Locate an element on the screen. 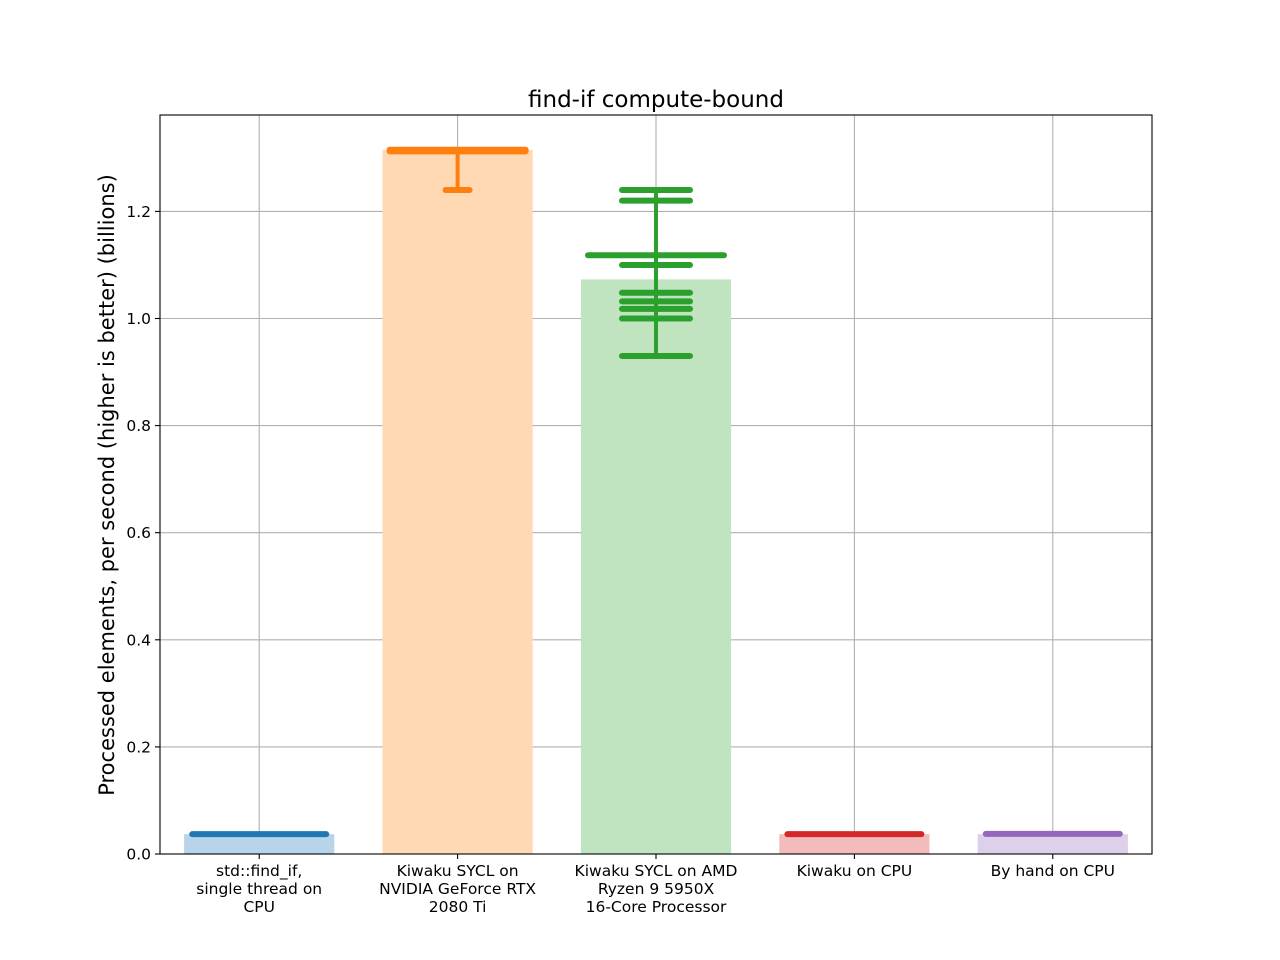  x-tick-label-line: 16-Core Processor is located at coordinates (656, 907).